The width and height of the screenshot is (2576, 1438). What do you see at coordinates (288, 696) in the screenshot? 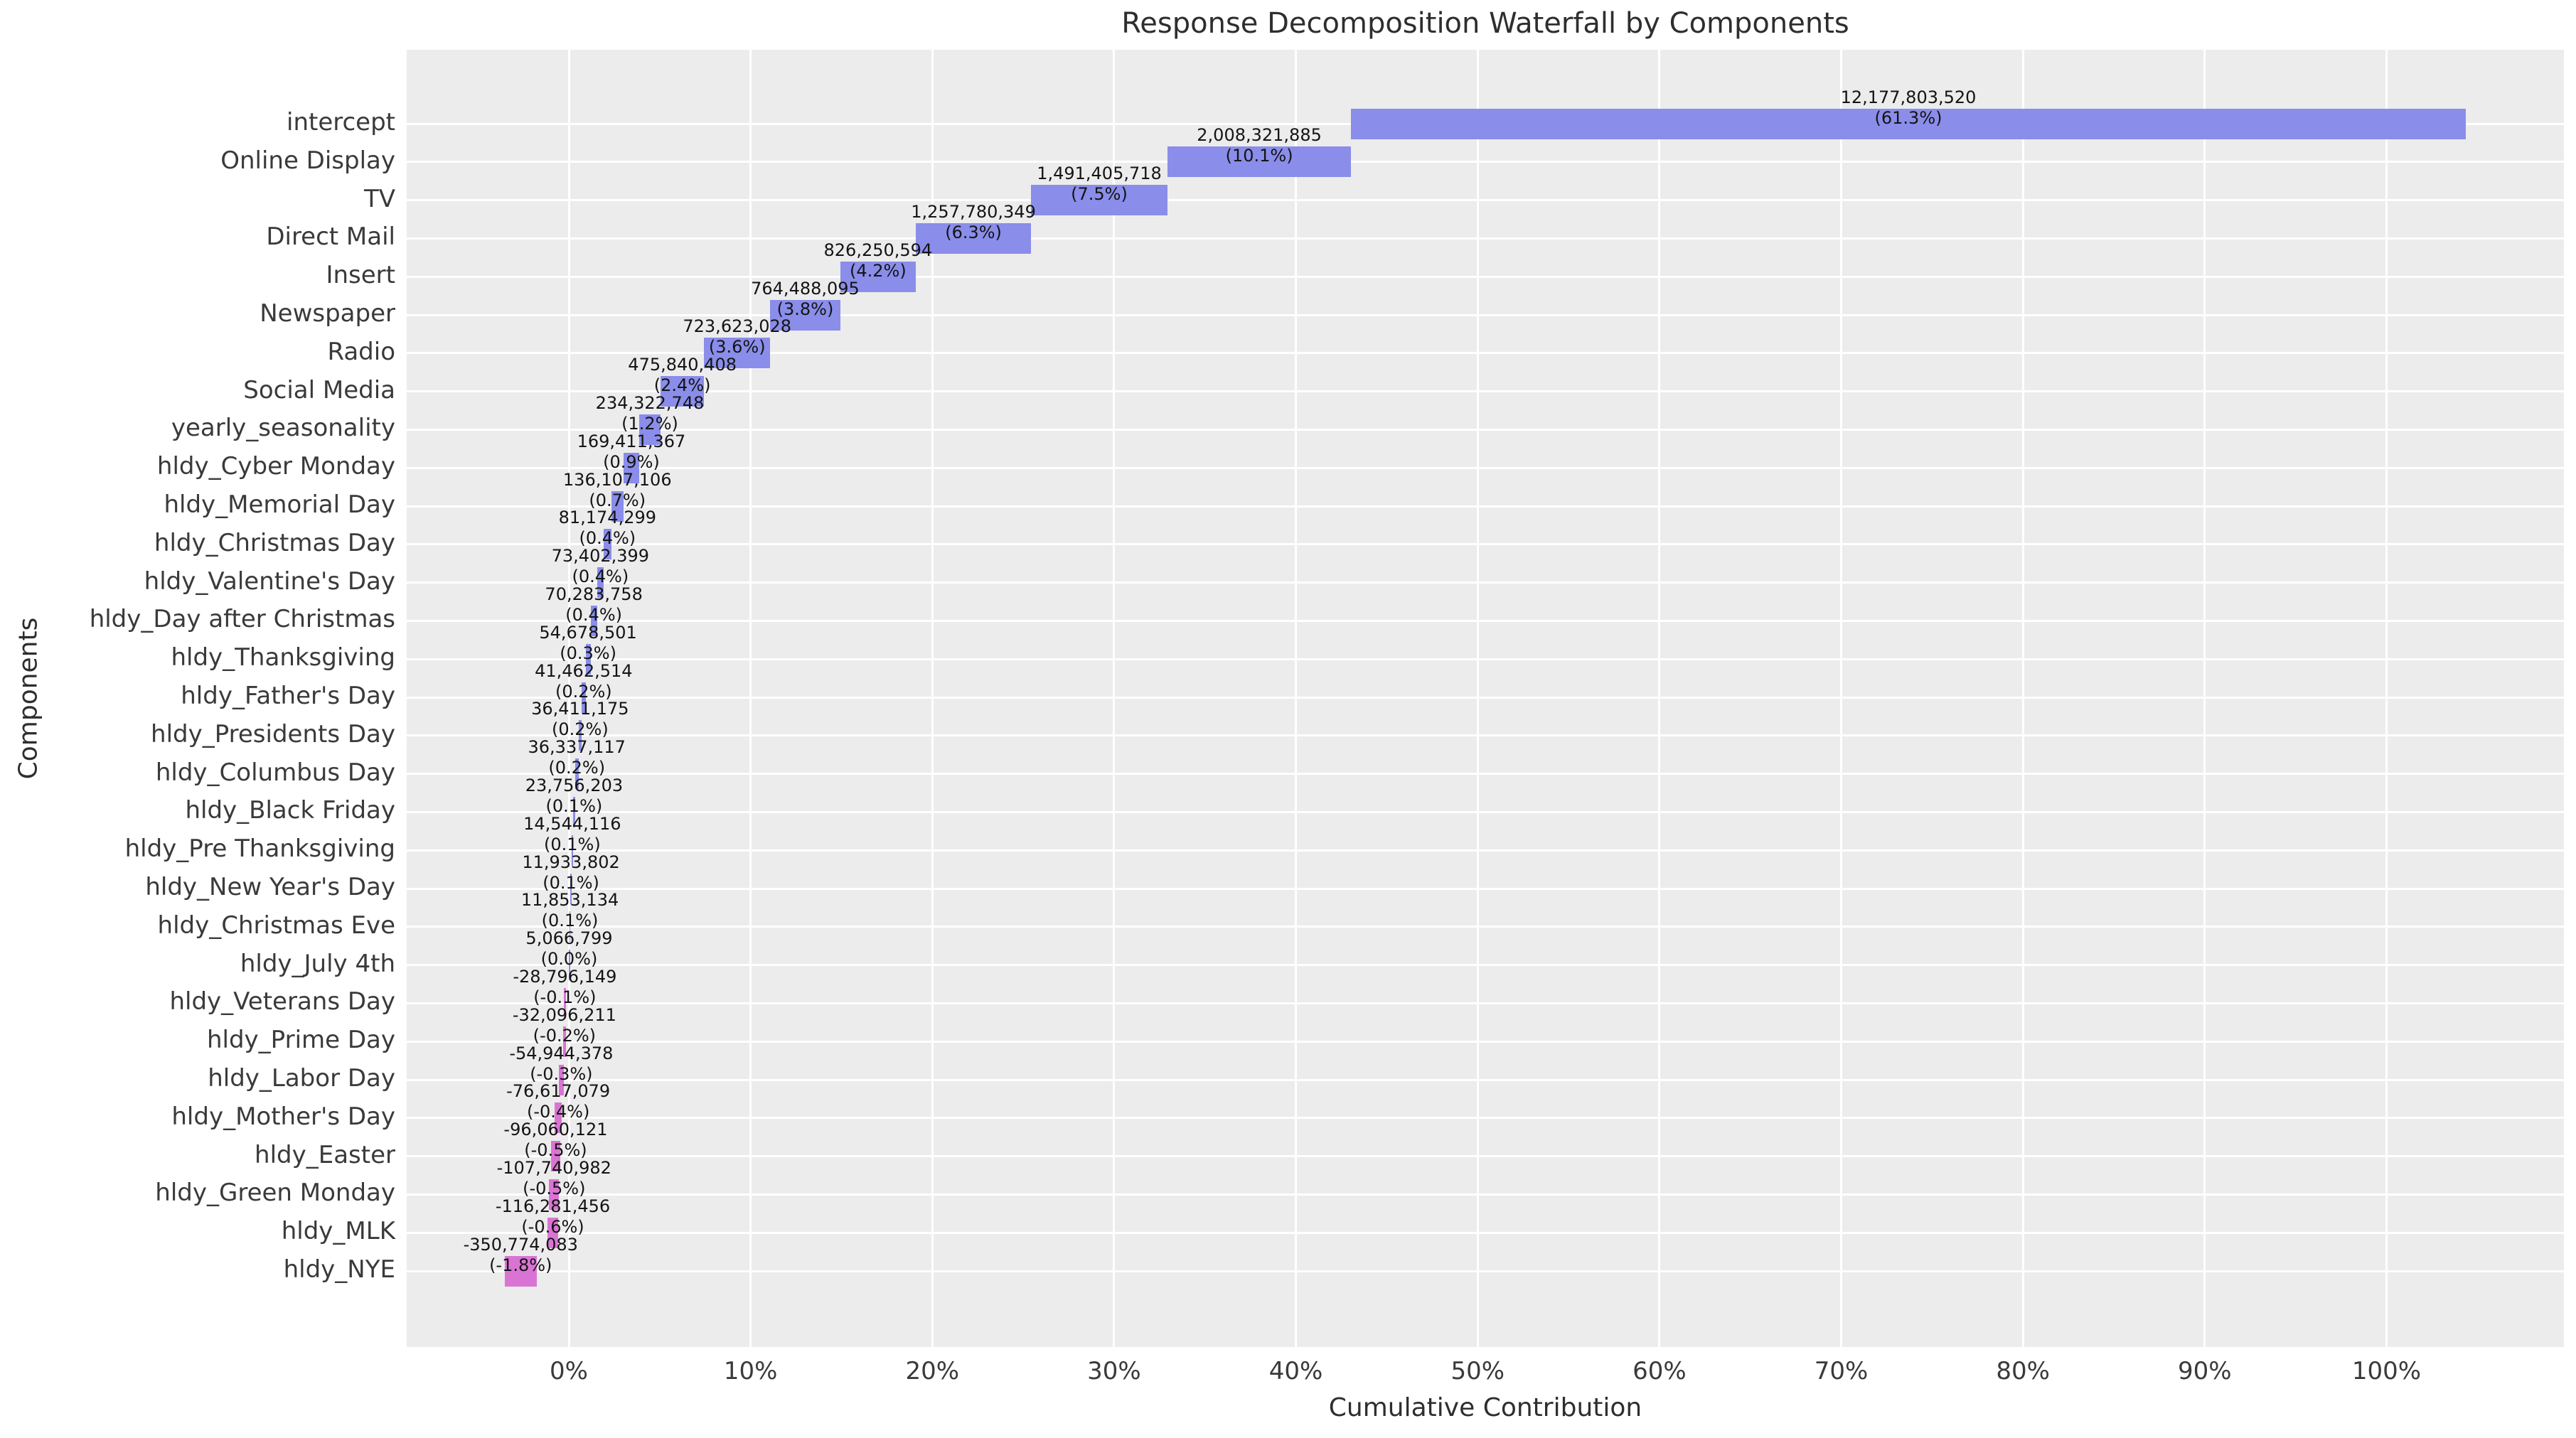
I see `ytick-hldy-father-s-day: hldy_Father's Day` at bounding box center [288, 696].